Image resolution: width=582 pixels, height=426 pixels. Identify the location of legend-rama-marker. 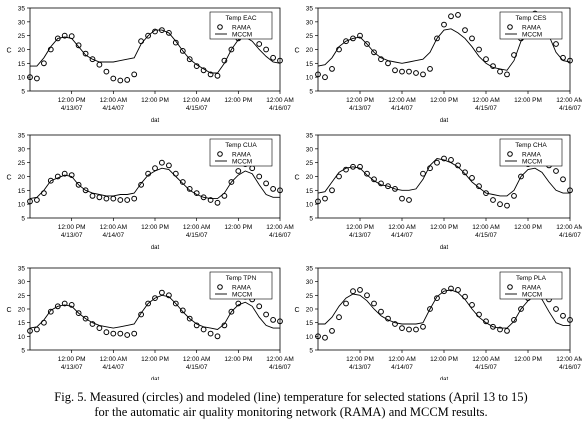
(220, 27).